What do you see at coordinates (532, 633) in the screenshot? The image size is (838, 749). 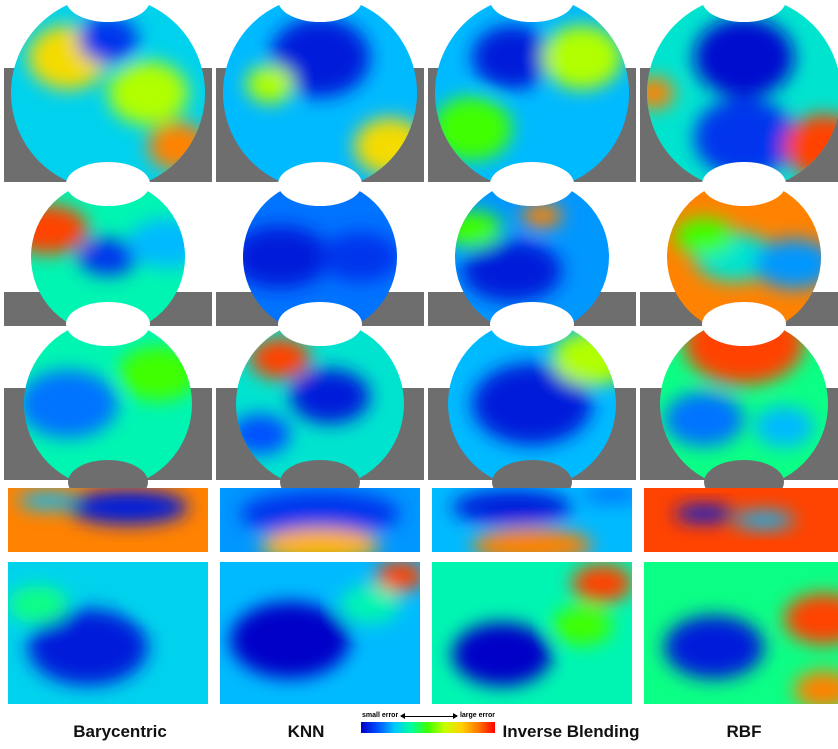 I see `error-map-r5-c3` at bounding box center [532, 633].